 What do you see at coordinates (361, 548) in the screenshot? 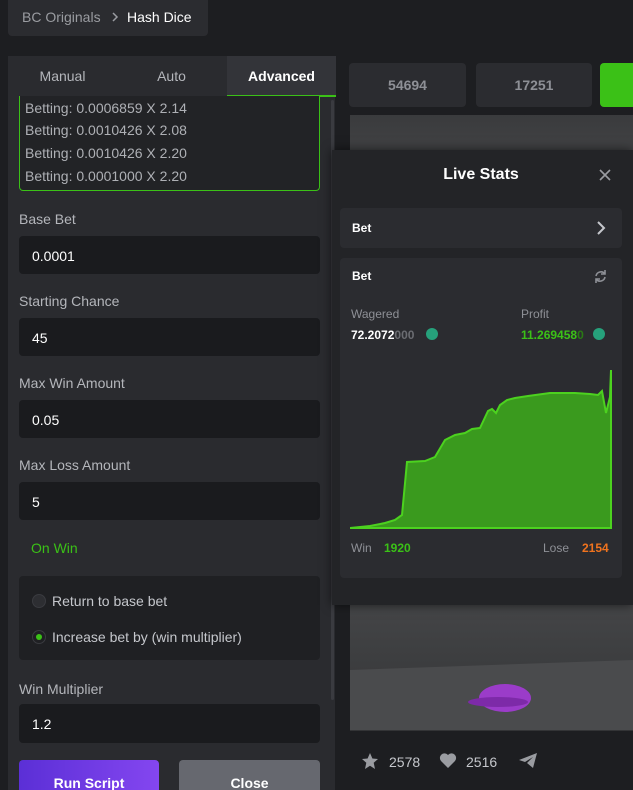
I see `stat-label: Win` at bounding box center [361, 548].